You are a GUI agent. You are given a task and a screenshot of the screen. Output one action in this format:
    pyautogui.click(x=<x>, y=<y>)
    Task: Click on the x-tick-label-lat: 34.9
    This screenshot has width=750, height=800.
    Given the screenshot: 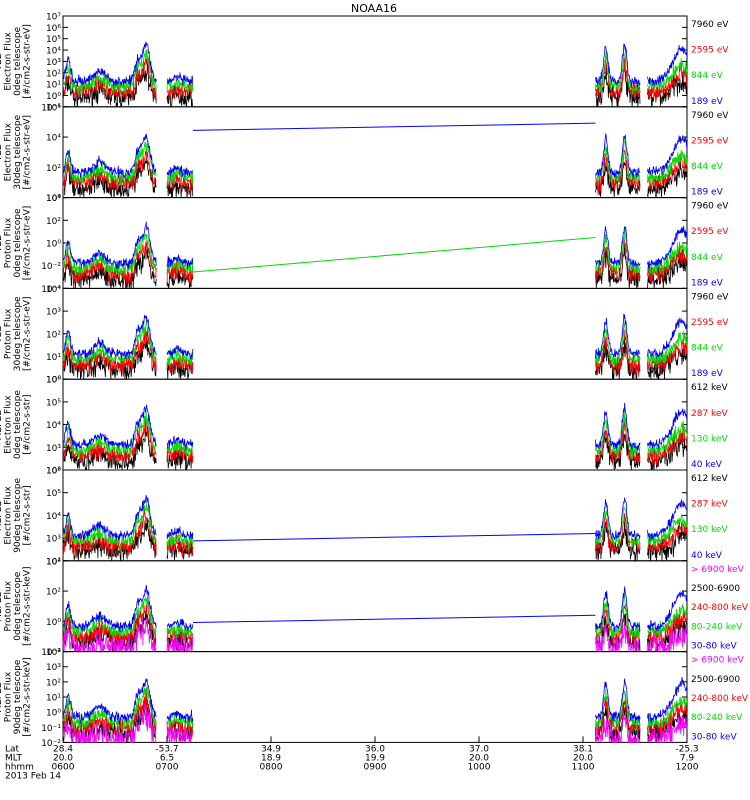 What is the action you would take?
    pyautogui.click(x=271, y=749)
    